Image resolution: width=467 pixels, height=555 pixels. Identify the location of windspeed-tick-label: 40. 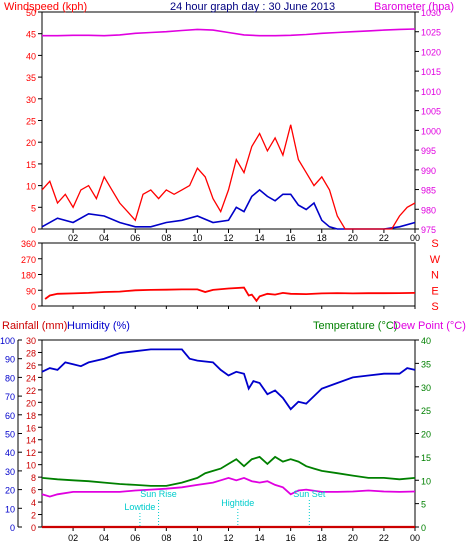
(31, 56).